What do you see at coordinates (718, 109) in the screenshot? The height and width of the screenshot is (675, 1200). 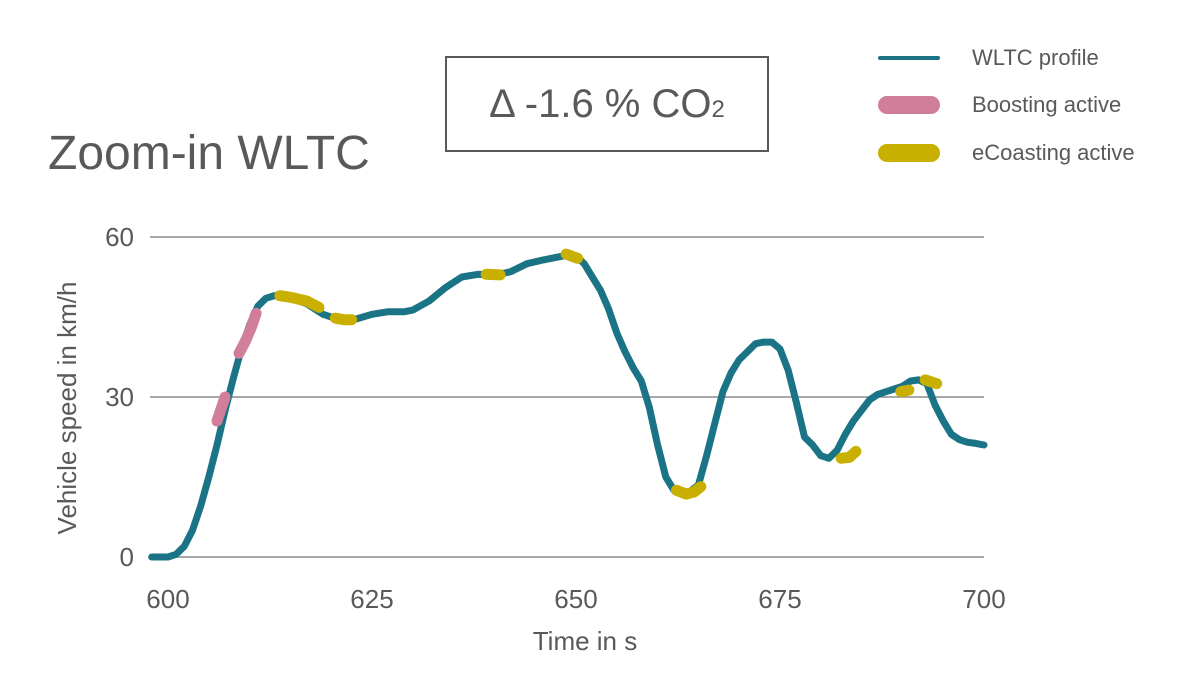 I see `co2-subscript: 2` at bounding box center [718, 109].